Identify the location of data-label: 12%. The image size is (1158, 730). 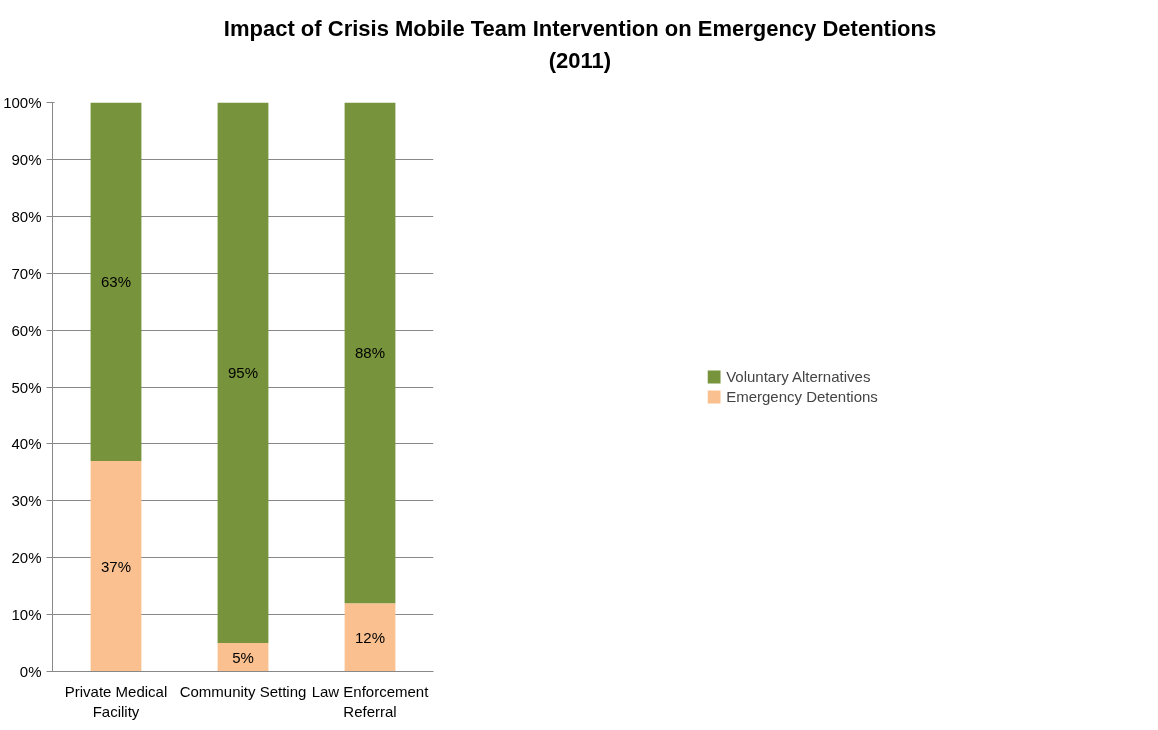
(370, 637).